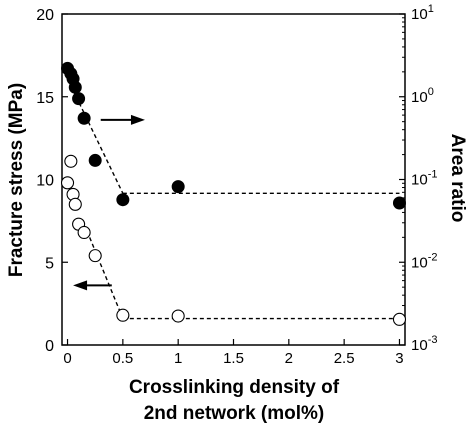  Describe the element at coordinates (16, 180) in the screenshot. I see `y-axis-left-title: Fracture stress (MPa)` at that location.